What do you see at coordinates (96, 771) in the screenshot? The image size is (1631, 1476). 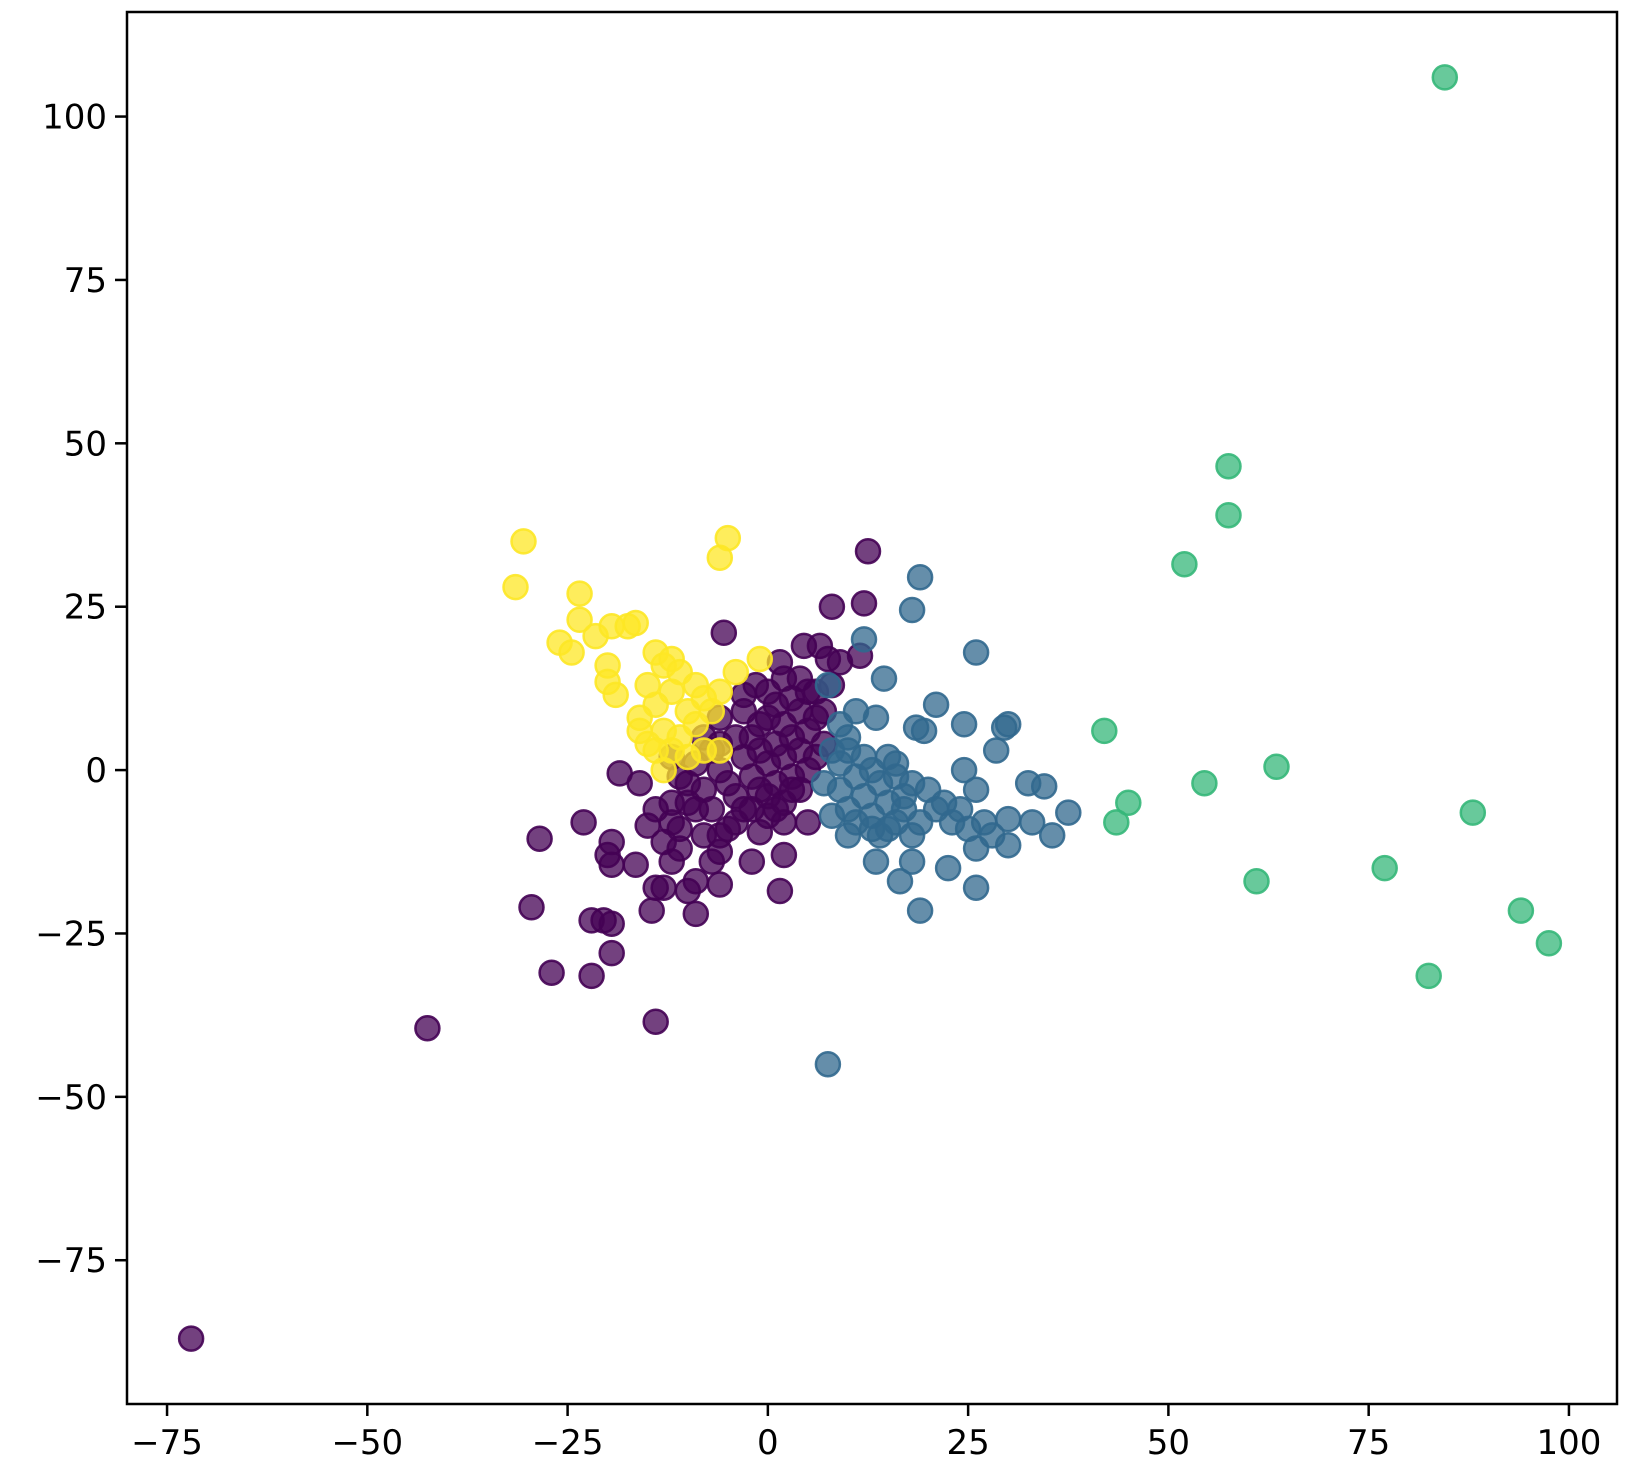 I see `y-tick-label: 0` at bounding box center [96, 771].